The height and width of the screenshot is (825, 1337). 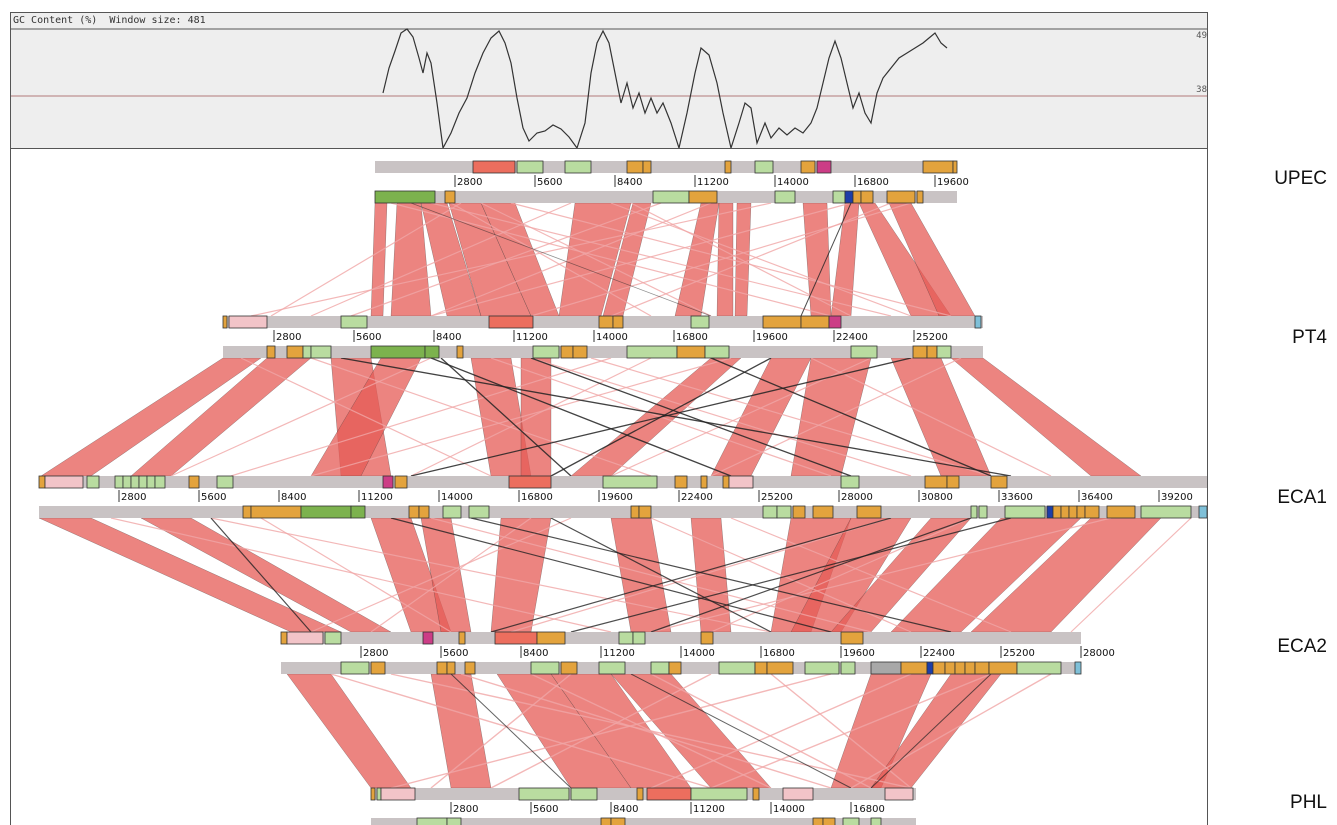 I want to click on track-phl: 2800 5600 8400 11200 14000 16800, so click(x=643, y=806).